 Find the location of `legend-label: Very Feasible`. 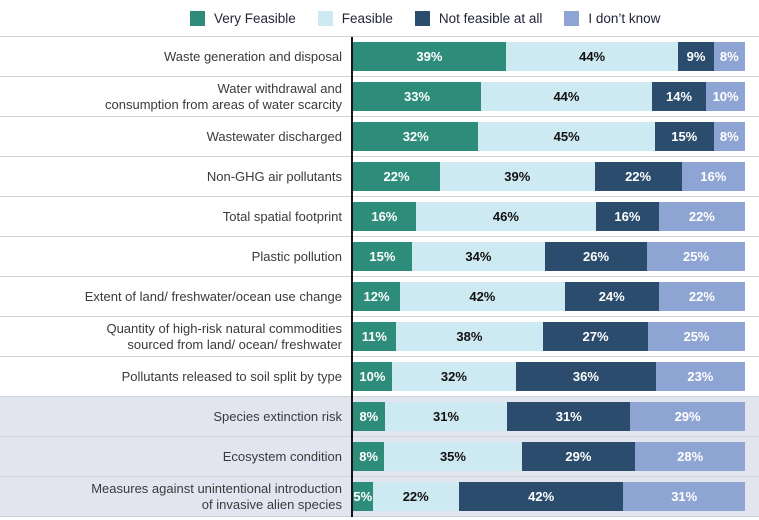

legend-label: Very Feasible is located at coordinates (255, 18).